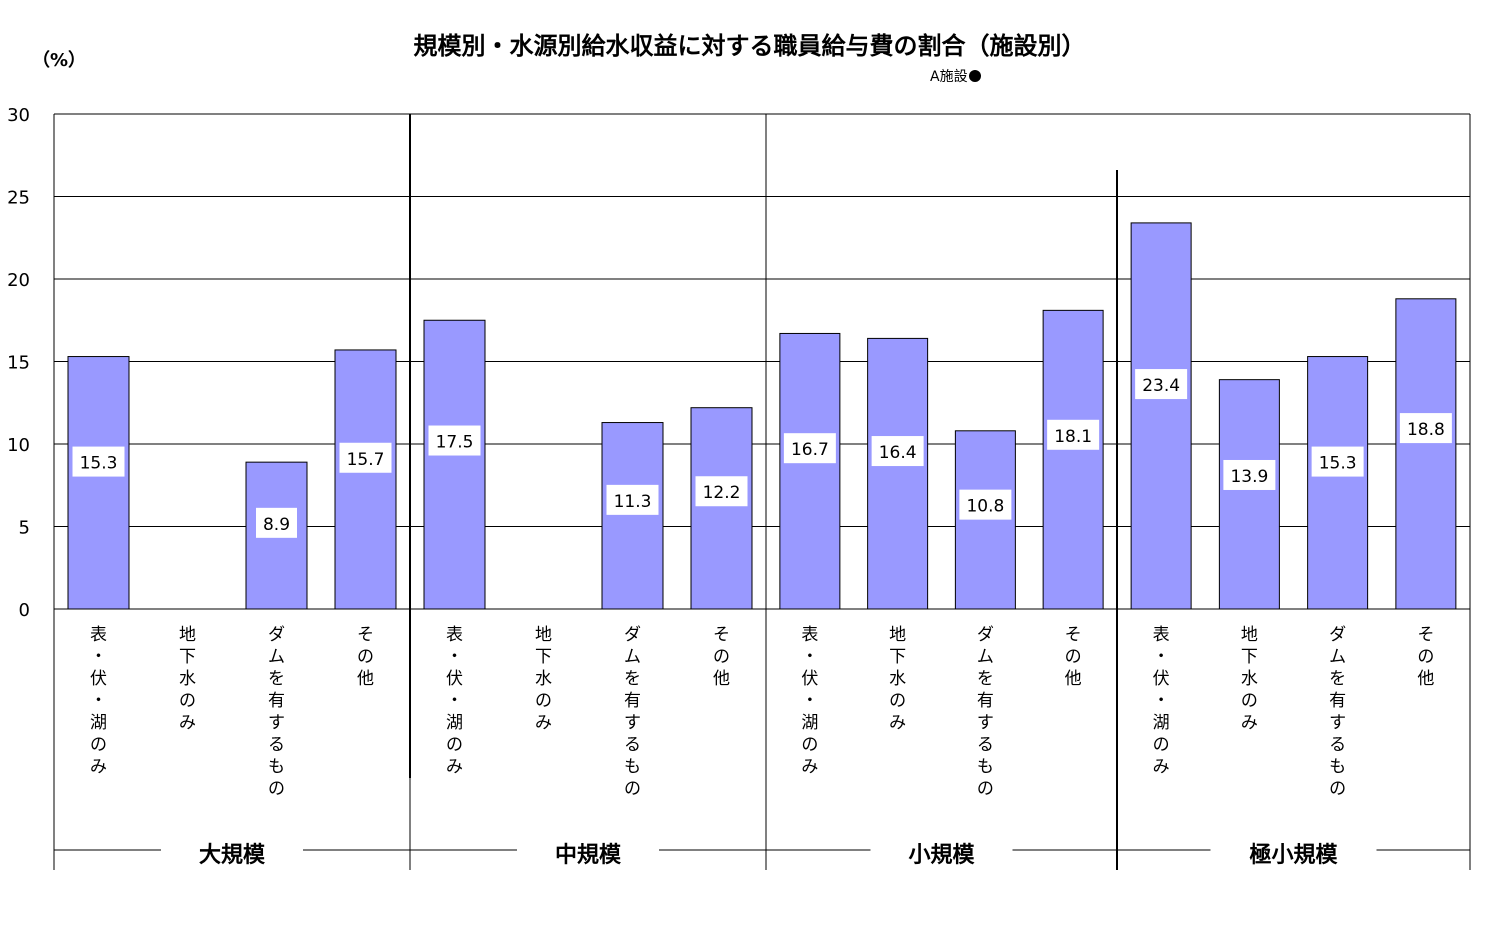 This screenshot has width=1499, height=926. I want to click on data-label: 16.7, so click(810, 450).